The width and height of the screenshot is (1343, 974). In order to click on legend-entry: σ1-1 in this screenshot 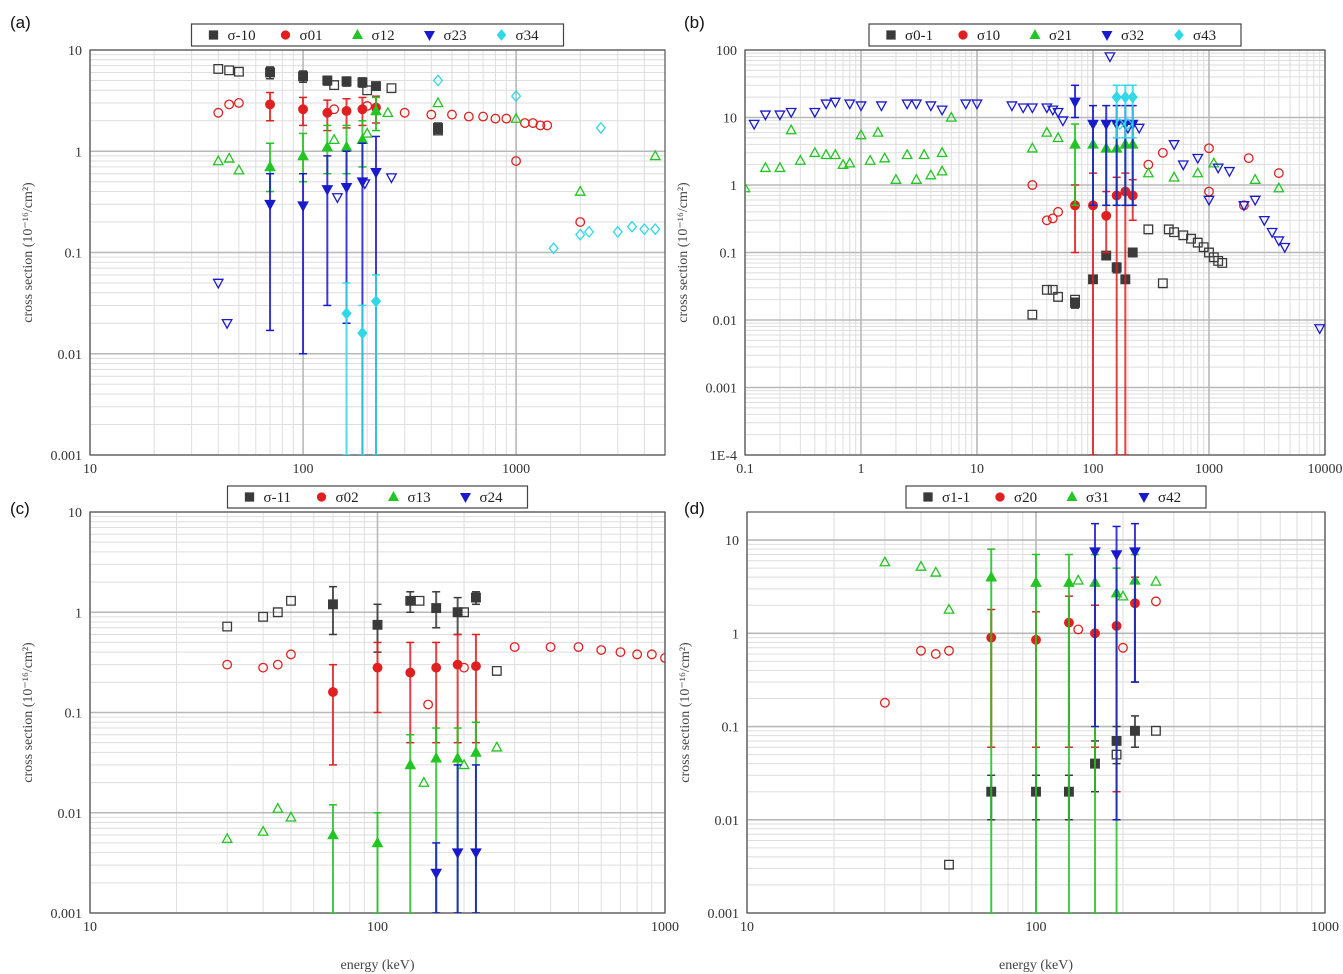, I will do `click(956, 498)`.